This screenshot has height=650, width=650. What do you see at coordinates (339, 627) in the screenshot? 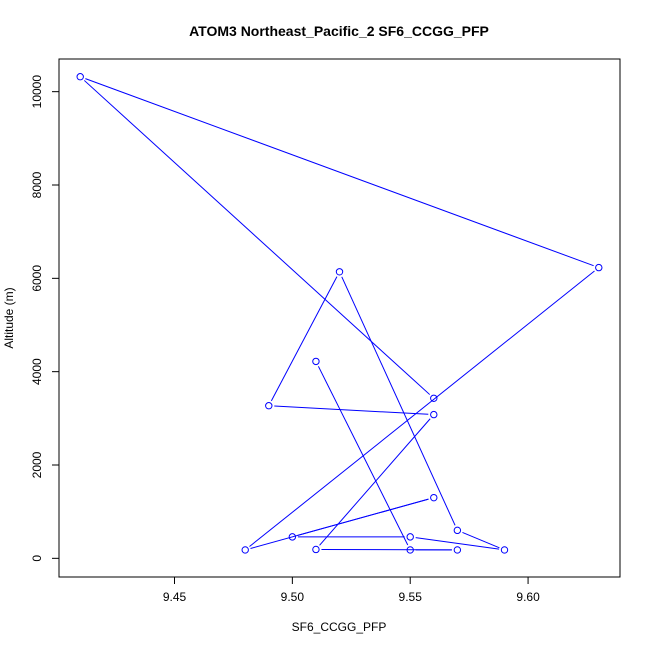
I see `x-axis-label: SF6_CCGG_PFP` at bounding box center [339, 627].